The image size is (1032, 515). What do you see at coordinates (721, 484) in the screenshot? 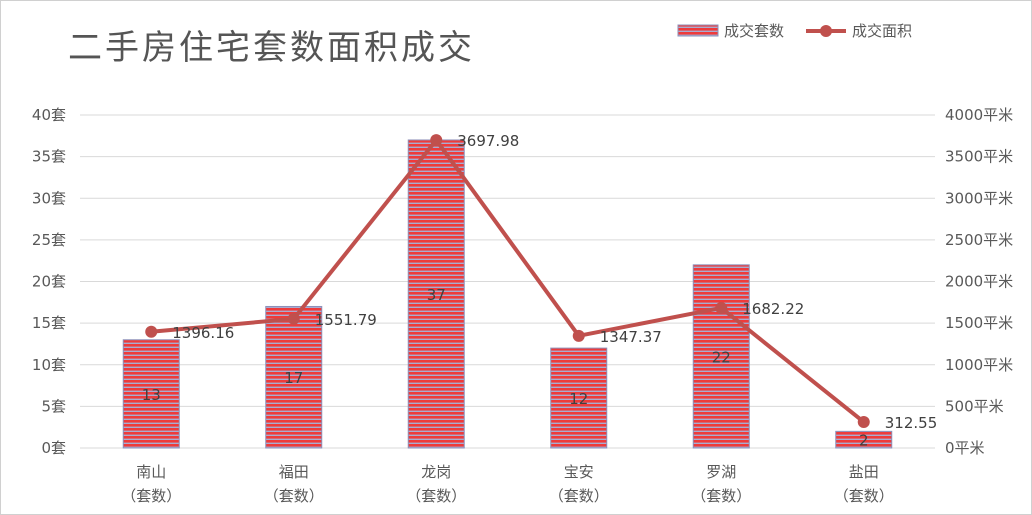
I see `category-label: 罗湖 （套数）` at bounding box center [721, 484].